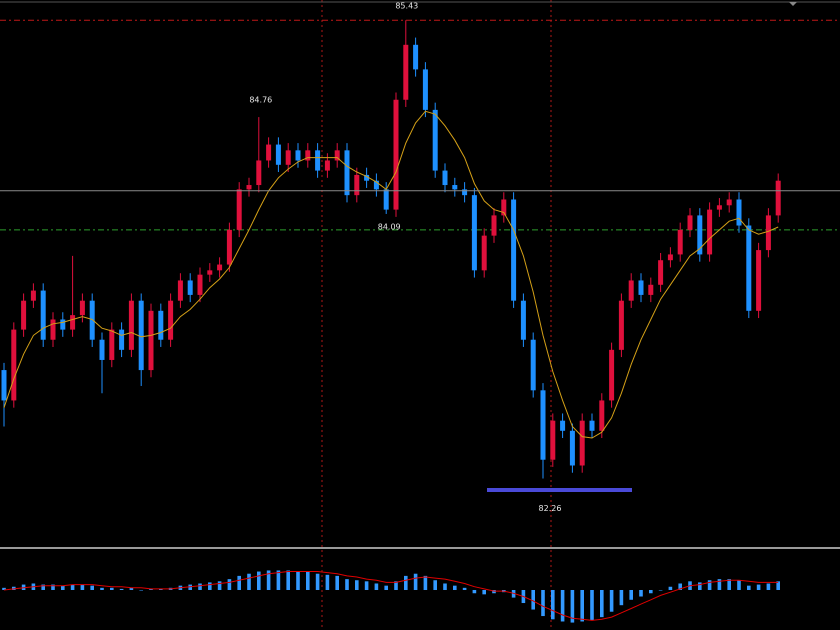  Describe the element at coordinates (793, 4) in the screenshot. I see `scroll-arrow` at that location.